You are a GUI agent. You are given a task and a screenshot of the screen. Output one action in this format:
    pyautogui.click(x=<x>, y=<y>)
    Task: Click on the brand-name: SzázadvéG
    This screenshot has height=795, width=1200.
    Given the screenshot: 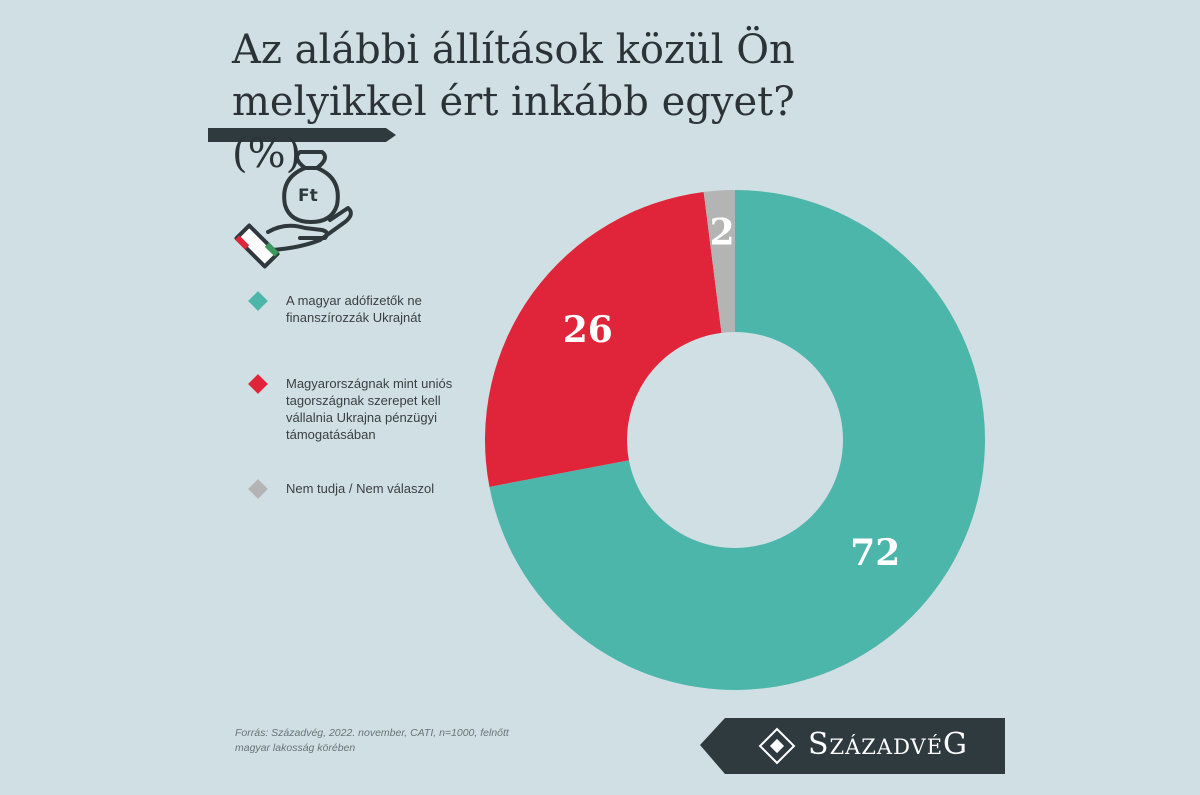 What is the action you would take?
    pyautogui.click(x=888, y=744)
    